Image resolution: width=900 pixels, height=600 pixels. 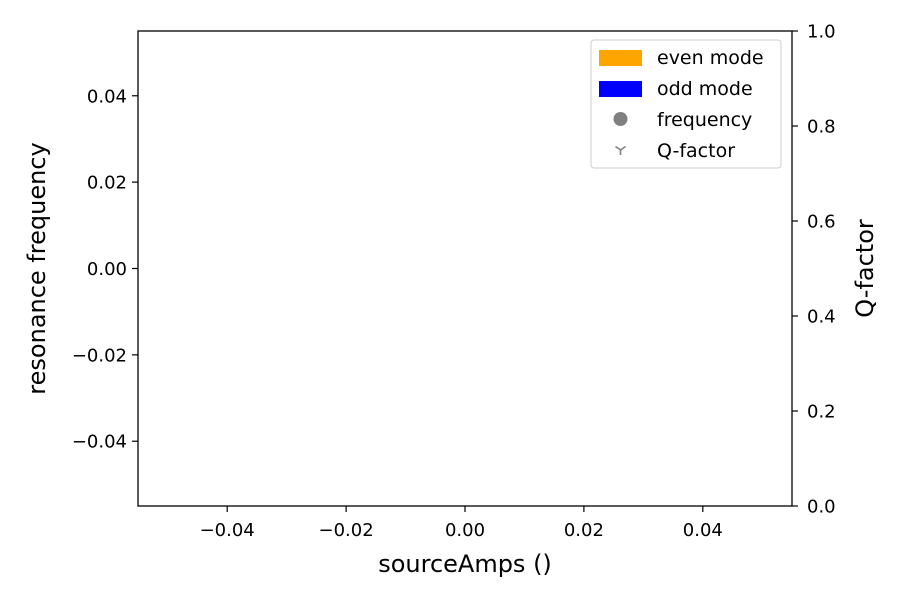 I want to click on x-tick-label: 0.04, so click(x=703, y=530).